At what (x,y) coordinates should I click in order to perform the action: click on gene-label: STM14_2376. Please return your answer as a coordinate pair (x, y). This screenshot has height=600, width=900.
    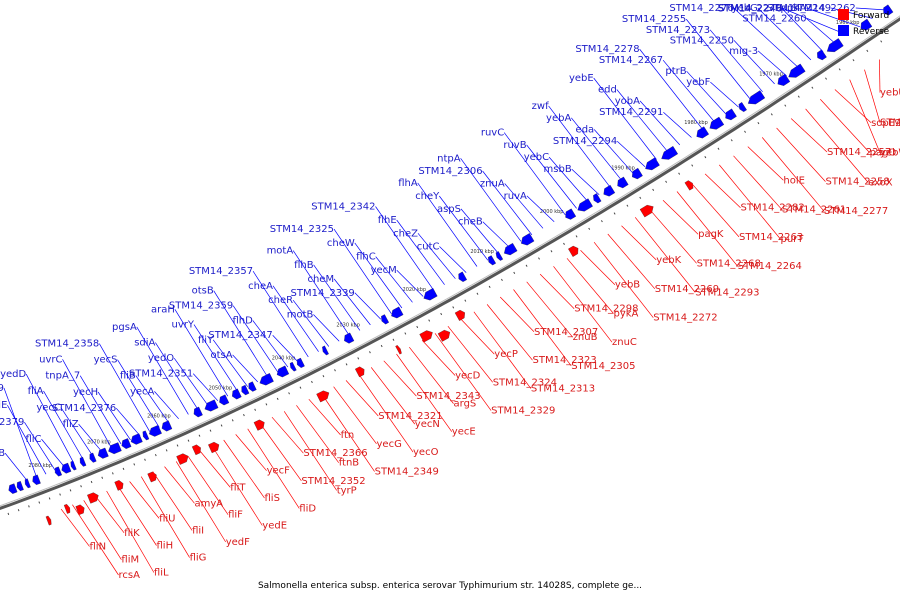
    Looking at the image, I should click on (84, 408).